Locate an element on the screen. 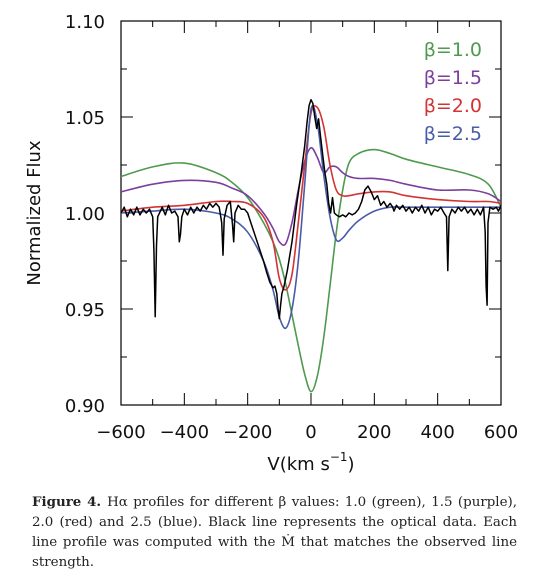 The image size is (534, 573). x-axis-title-superscript: −1 is located at coordinates (339, 457).